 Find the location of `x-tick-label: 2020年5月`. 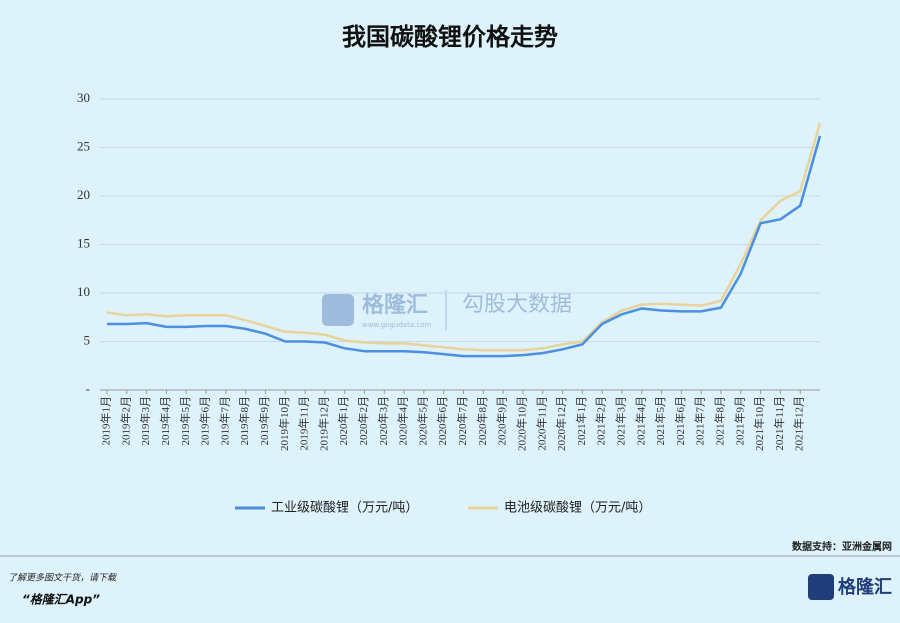

x-tick-label: 2020年5月 is located at coordinates (422, 421).